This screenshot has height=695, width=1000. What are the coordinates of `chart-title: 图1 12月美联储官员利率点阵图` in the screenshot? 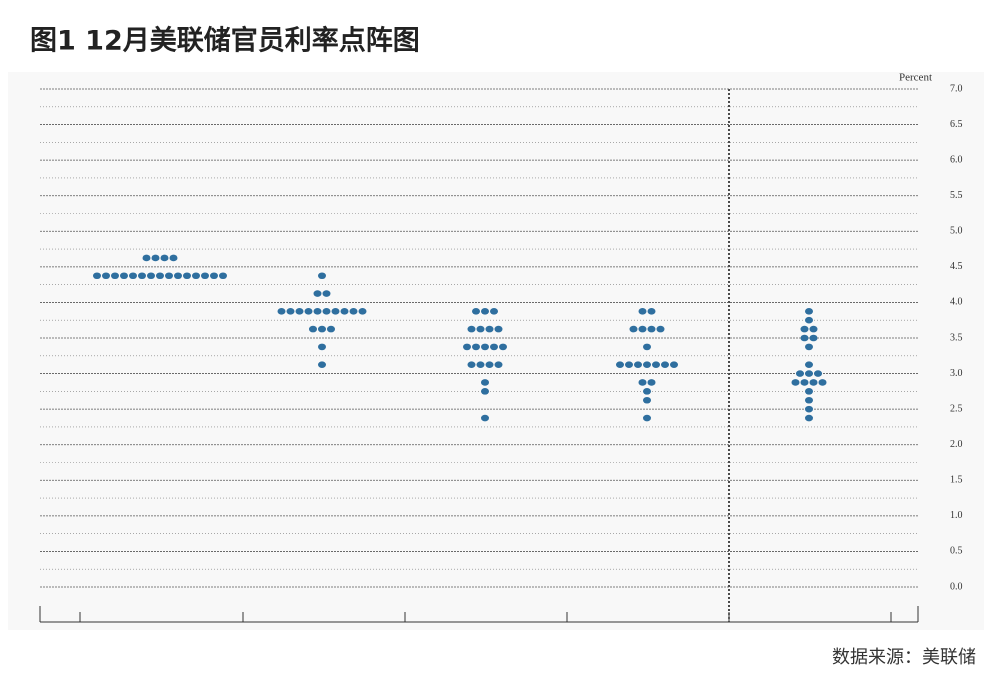 It's located at (225, 41).